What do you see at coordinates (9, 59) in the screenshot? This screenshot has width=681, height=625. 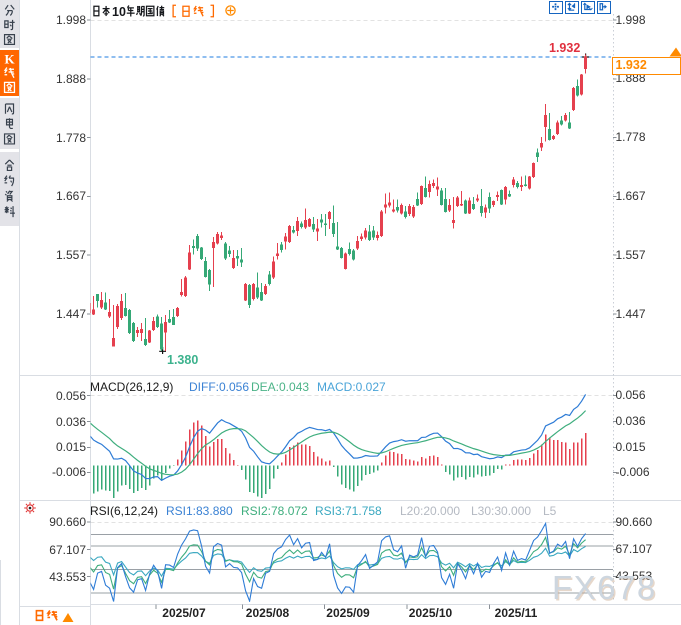 I see `svg-text: K` at bounding box center [9, 59].